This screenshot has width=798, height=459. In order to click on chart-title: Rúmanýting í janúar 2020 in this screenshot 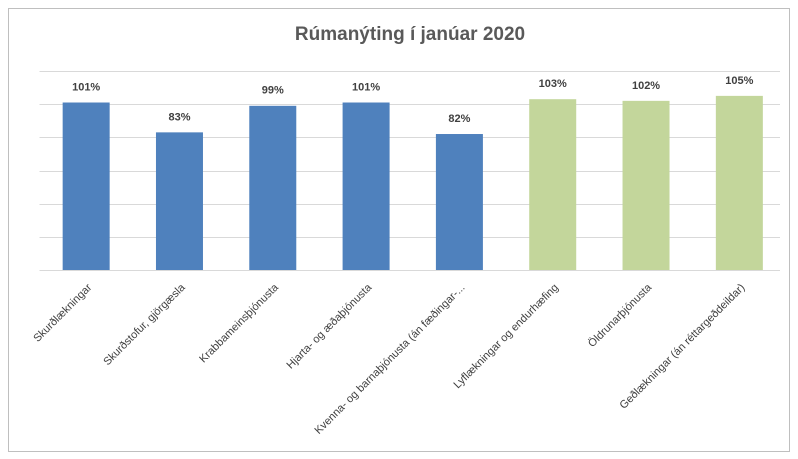, I will do `click(410, 34)`.